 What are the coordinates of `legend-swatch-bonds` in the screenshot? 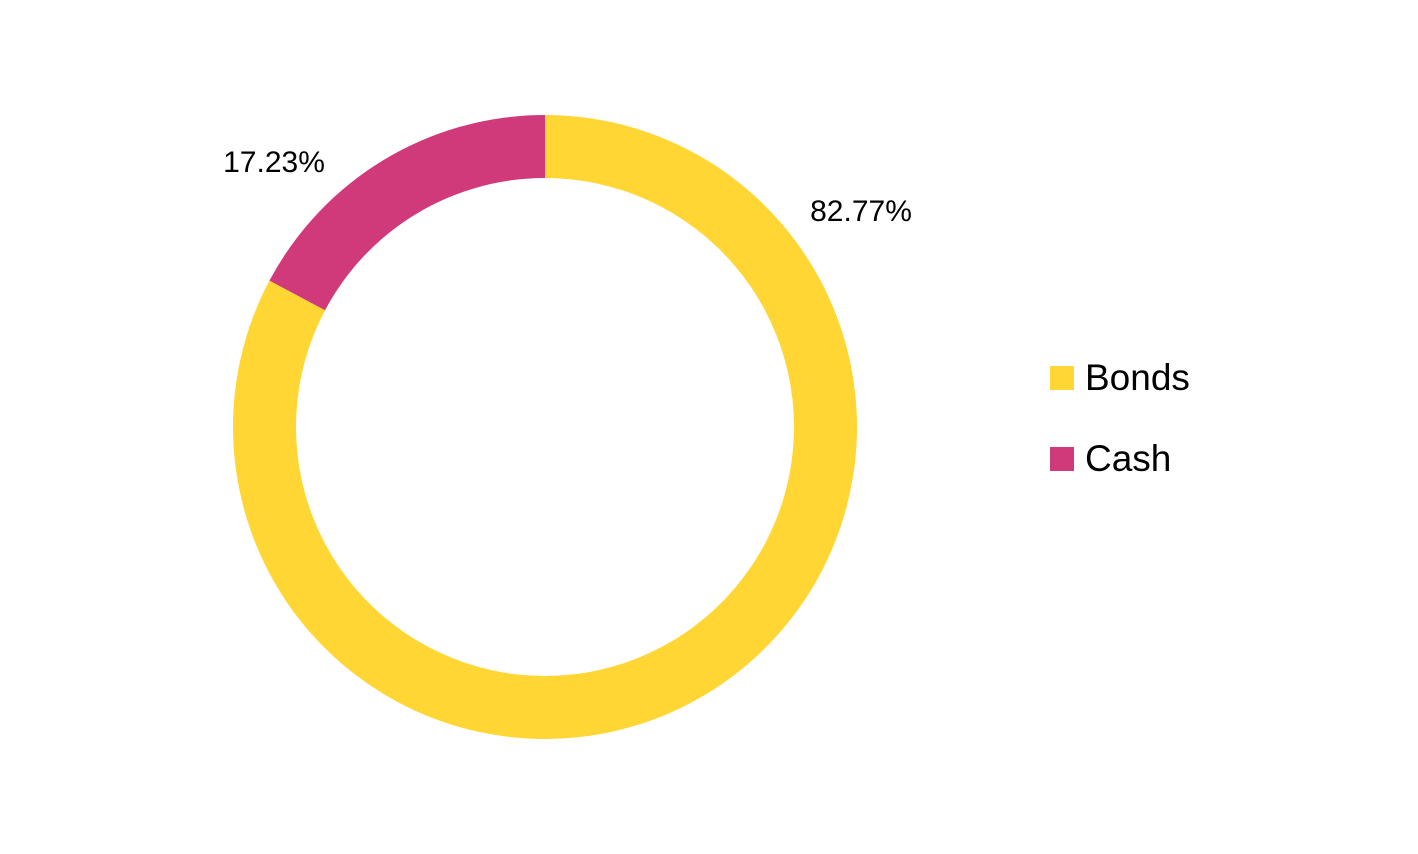 It's located at (1062, 378).